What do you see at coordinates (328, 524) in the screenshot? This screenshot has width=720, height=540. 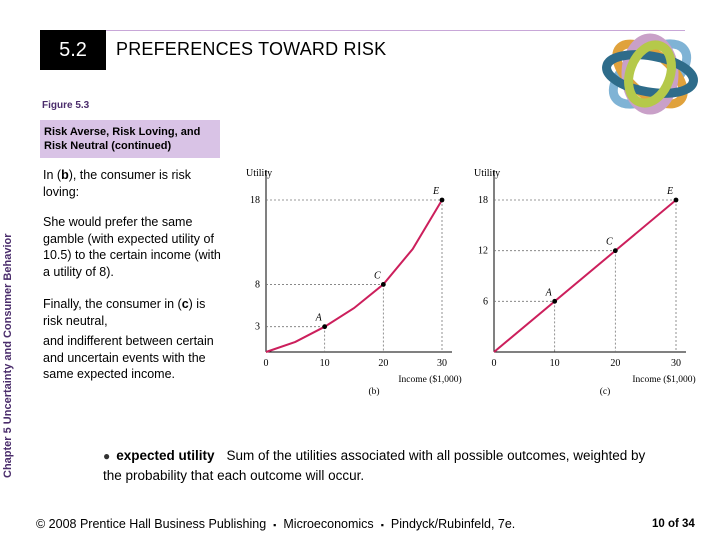 I see `footer-book: Microeconomics` at bounding box center [328, 524].